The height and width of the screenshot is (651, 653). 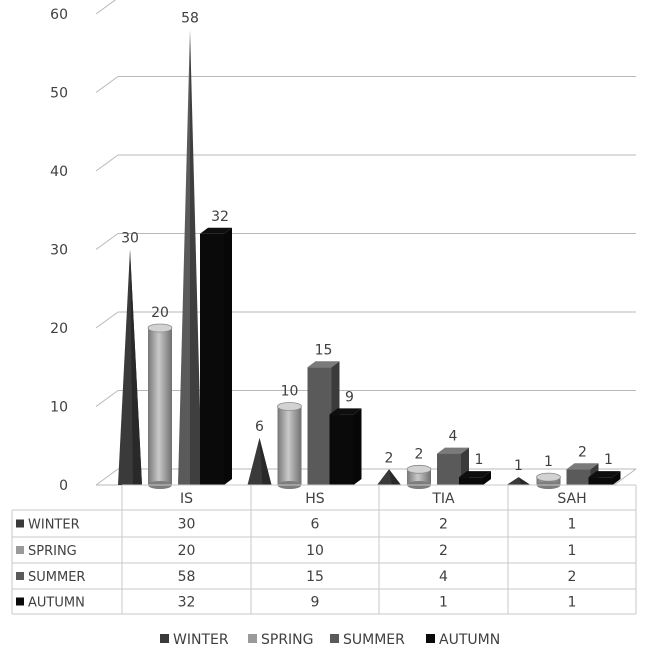 What do you see at coordinates (59, 172) in the screenshot?
I see `y-tick-label: 40` at bounding box center [59, 172].